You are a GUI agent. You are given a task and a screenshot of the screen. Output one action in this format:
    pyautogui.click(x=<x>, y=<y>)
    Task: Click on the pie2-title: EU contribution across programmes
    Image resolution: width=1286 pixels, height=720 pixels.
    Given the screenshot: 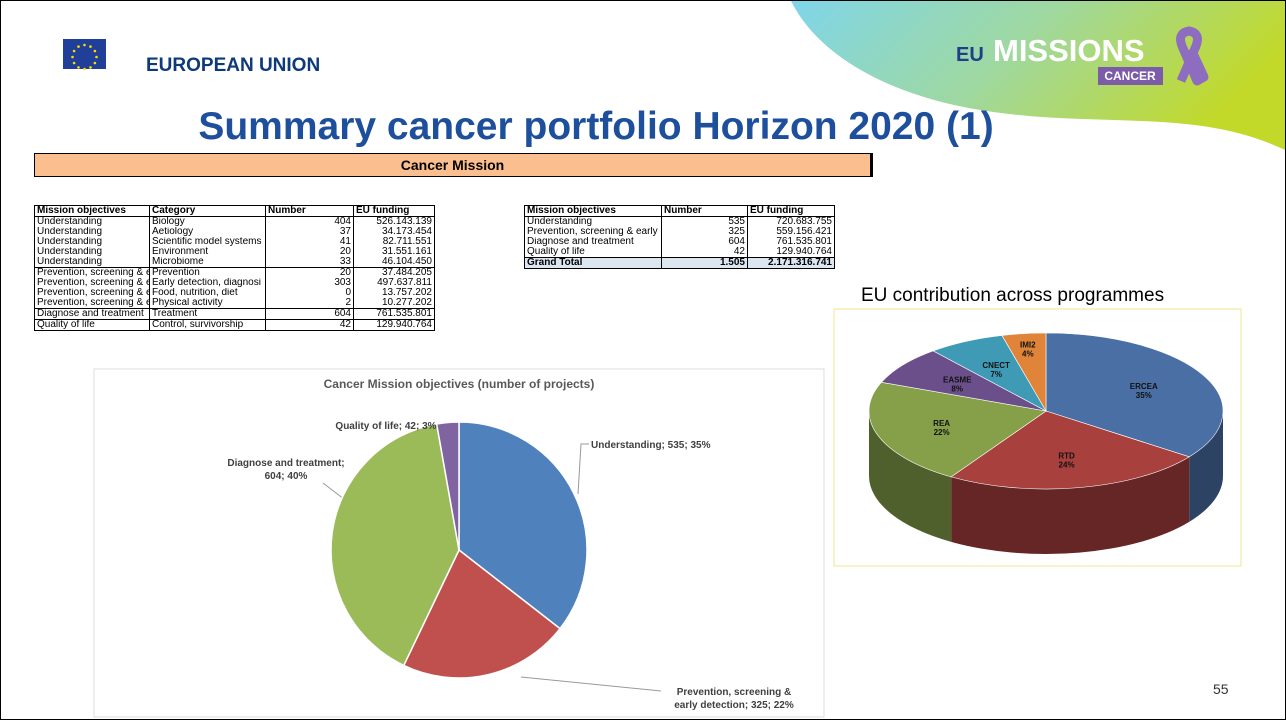 What is the action you would take?
    pyautogui.click(x=1013, y=295)
    